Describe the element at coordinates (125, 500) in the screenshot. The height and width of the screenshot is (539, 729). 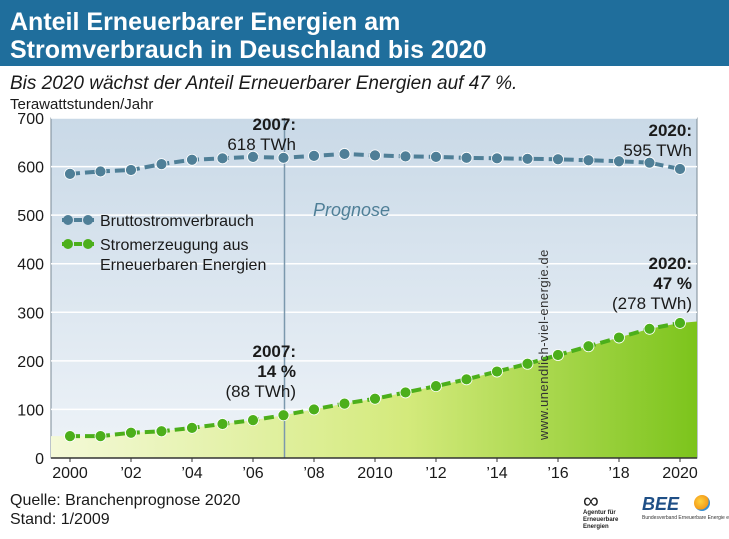
I see `source-line: Quelle: Branchenprognose 2020` at that location.